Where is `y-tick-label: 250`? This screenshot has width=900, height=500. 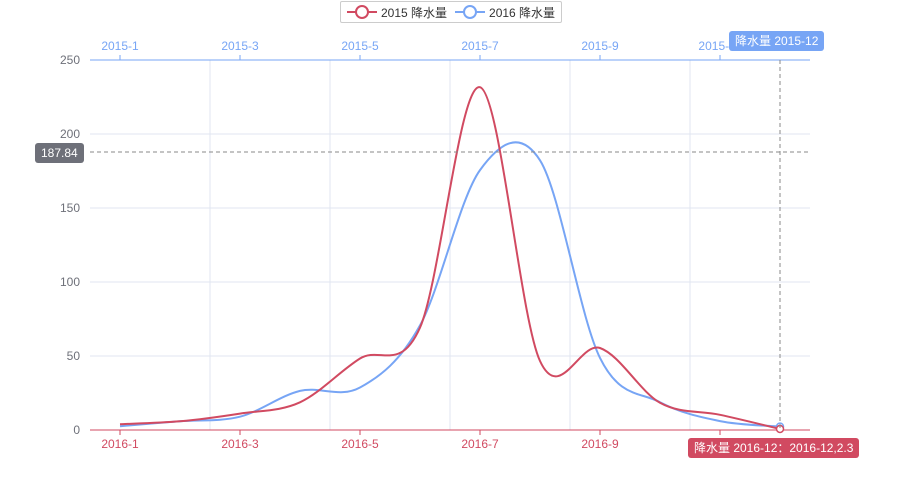 y-tick-label: 250 is located at coordinates (70, 60).